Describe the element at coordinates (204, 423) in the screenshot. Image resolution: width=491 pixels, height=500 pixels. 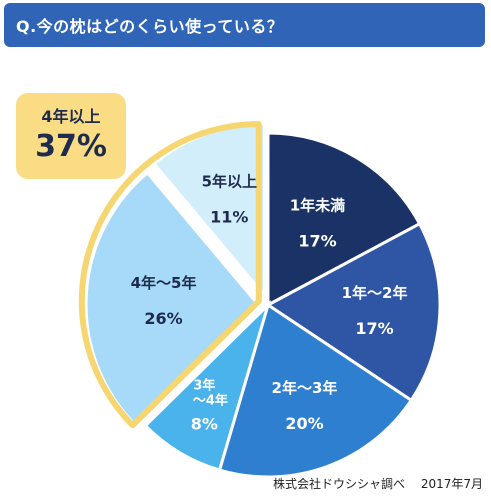
I see `slice-4-value: 8%` at that location.